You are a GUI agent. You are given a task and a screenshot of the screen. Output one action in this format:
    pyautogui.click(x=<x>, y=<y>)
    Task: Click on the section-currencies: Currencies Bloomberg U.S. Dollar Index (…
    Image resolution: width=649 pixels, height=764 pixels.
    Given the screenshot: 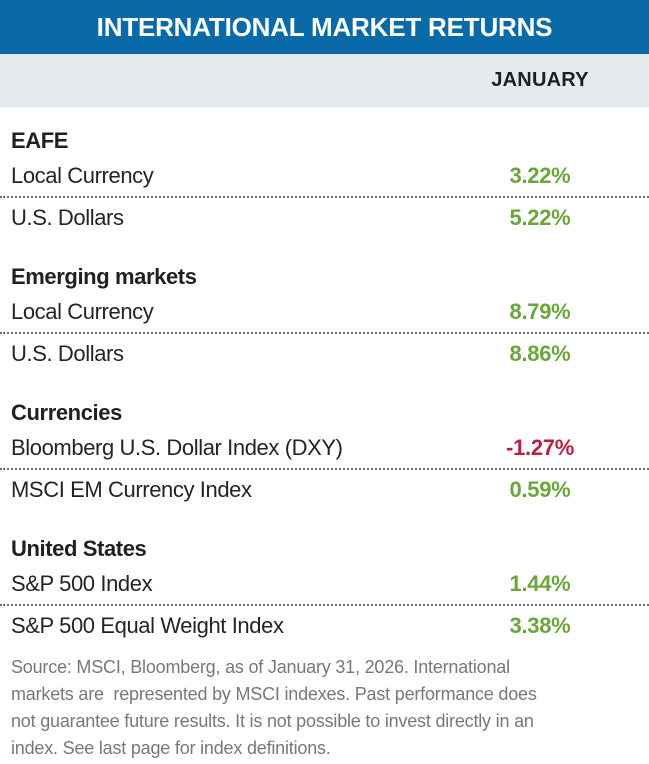 What is the action you would take?
    pyautogui.click(x=324, y=454)
    